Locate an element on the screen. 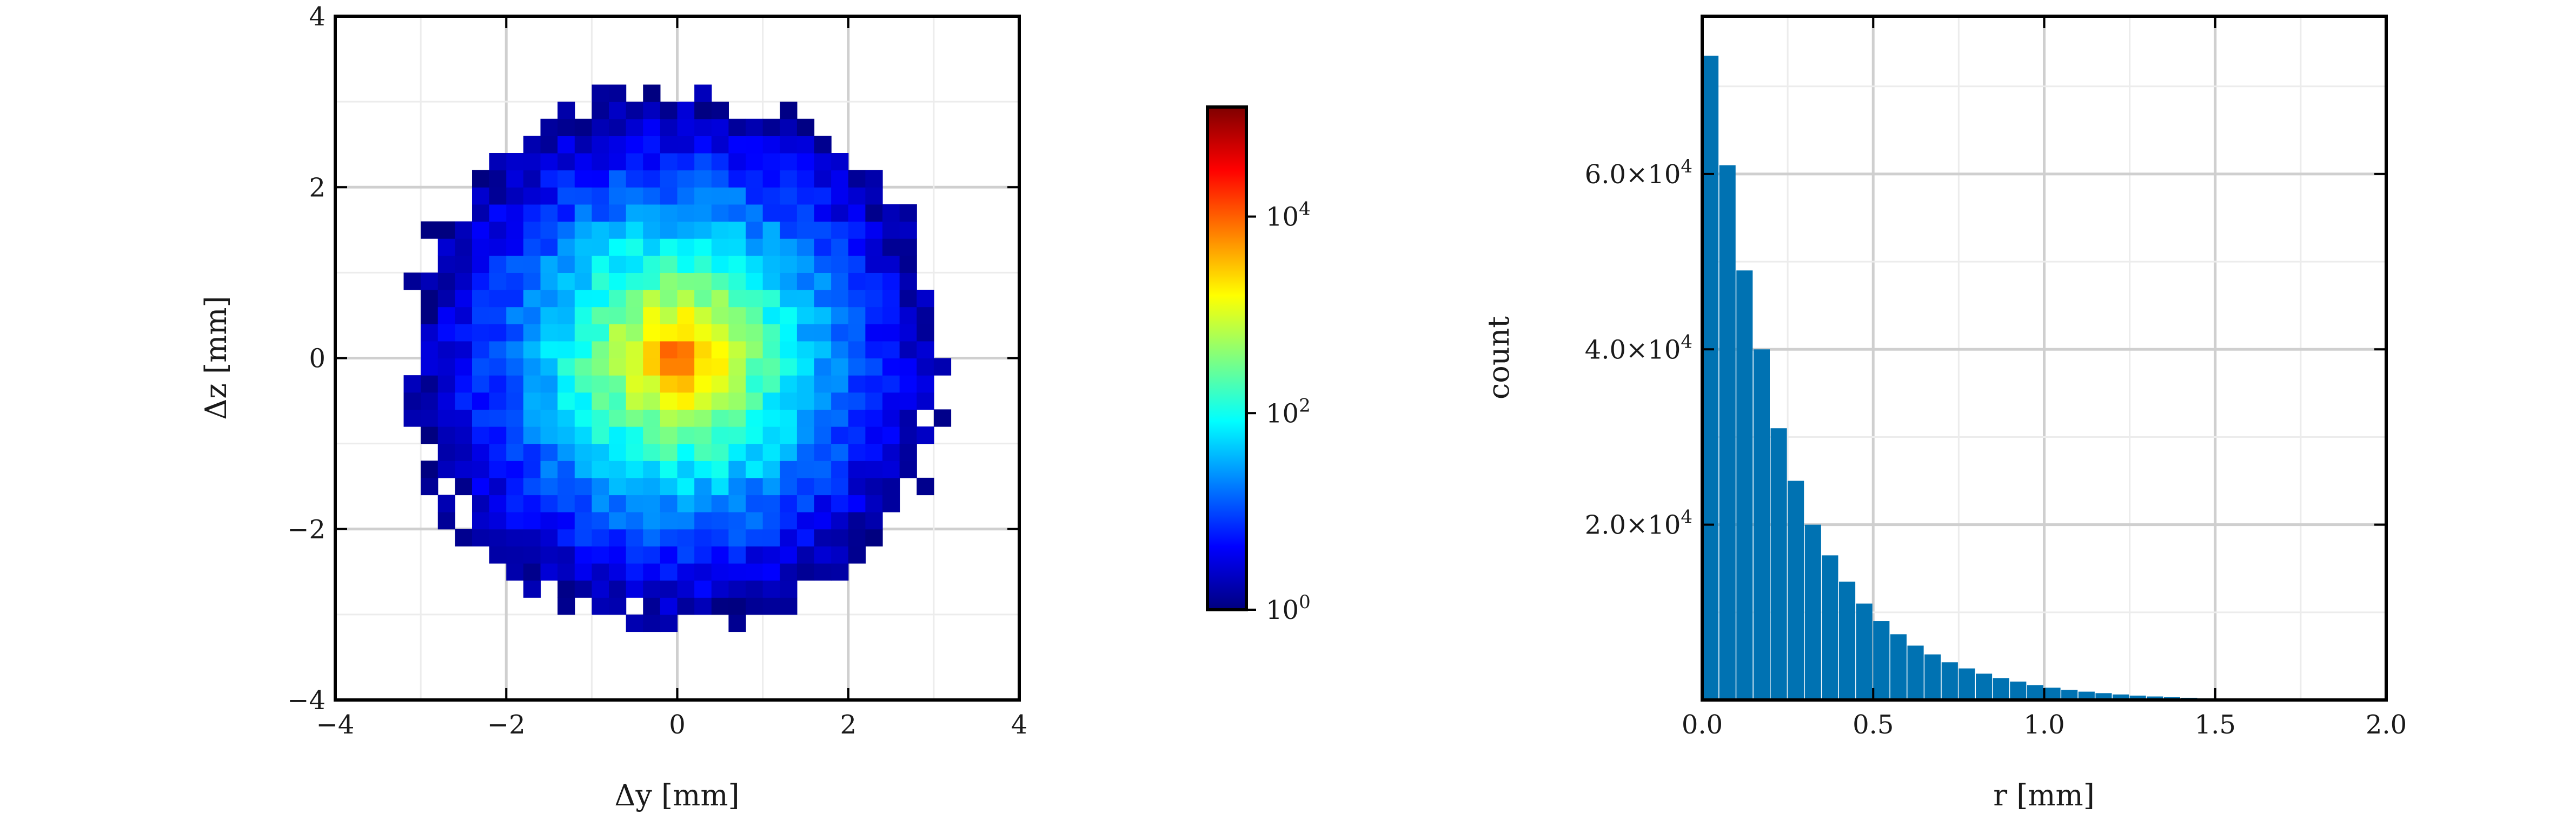 The image size is (2576, 827). heatmap-y-tick-label: 0 is located at coordinates (317, 359).